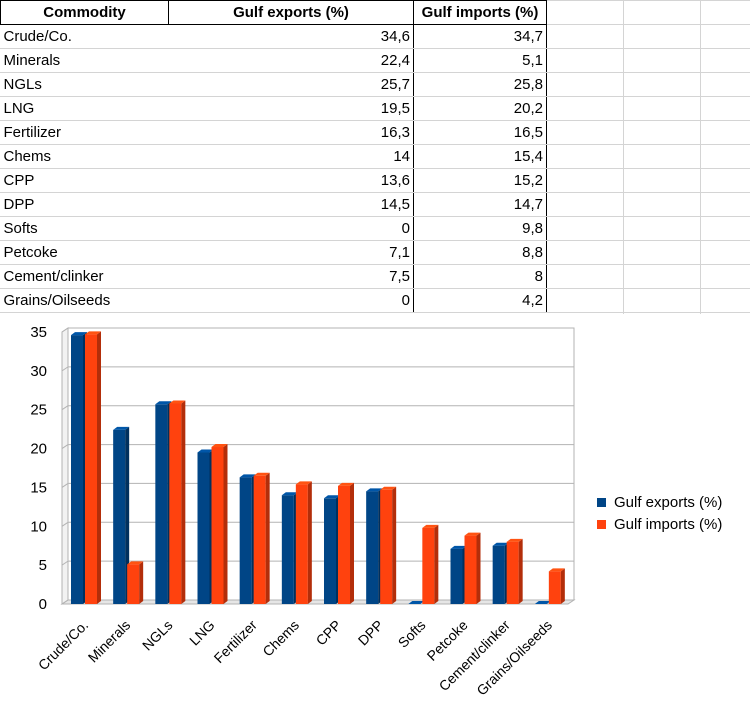  Describe the element at coordinates (480, 300) in the screenshot. I see `cell-imports: 4,2` at that location.